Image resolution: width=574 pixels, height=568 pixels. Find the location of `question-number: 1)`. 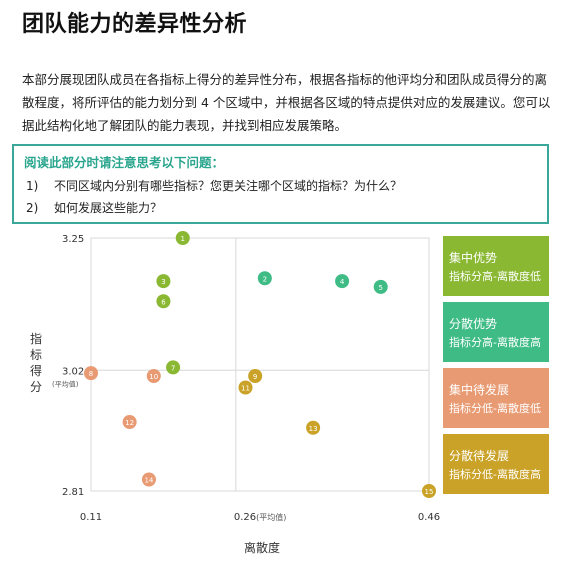

question-number: 1) is located at coordinates (32, 186).